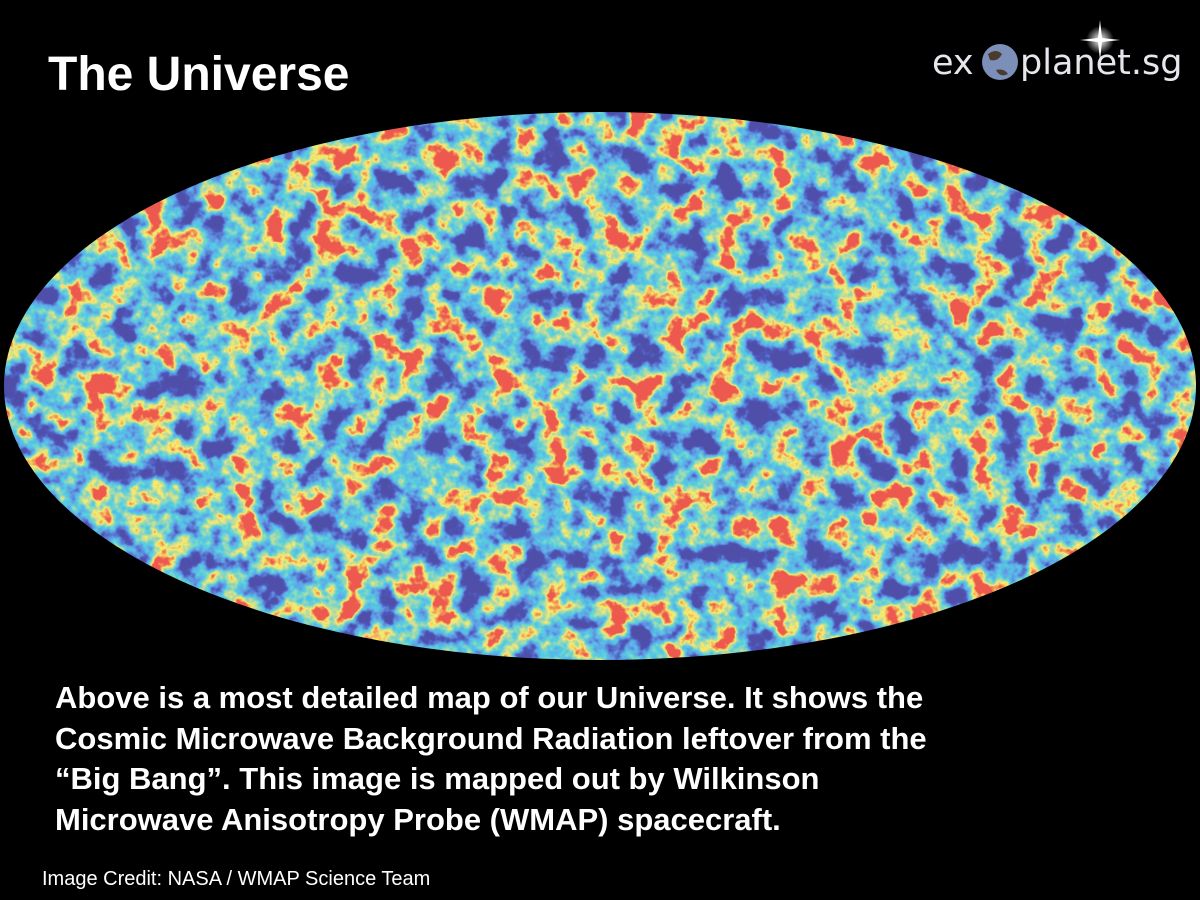 Image resolution: width=1200 pixels, height=900 pixels. Describe the element at coordinates (198, 74) in the screenshot. I see `slide-title: The Universe` at that location.